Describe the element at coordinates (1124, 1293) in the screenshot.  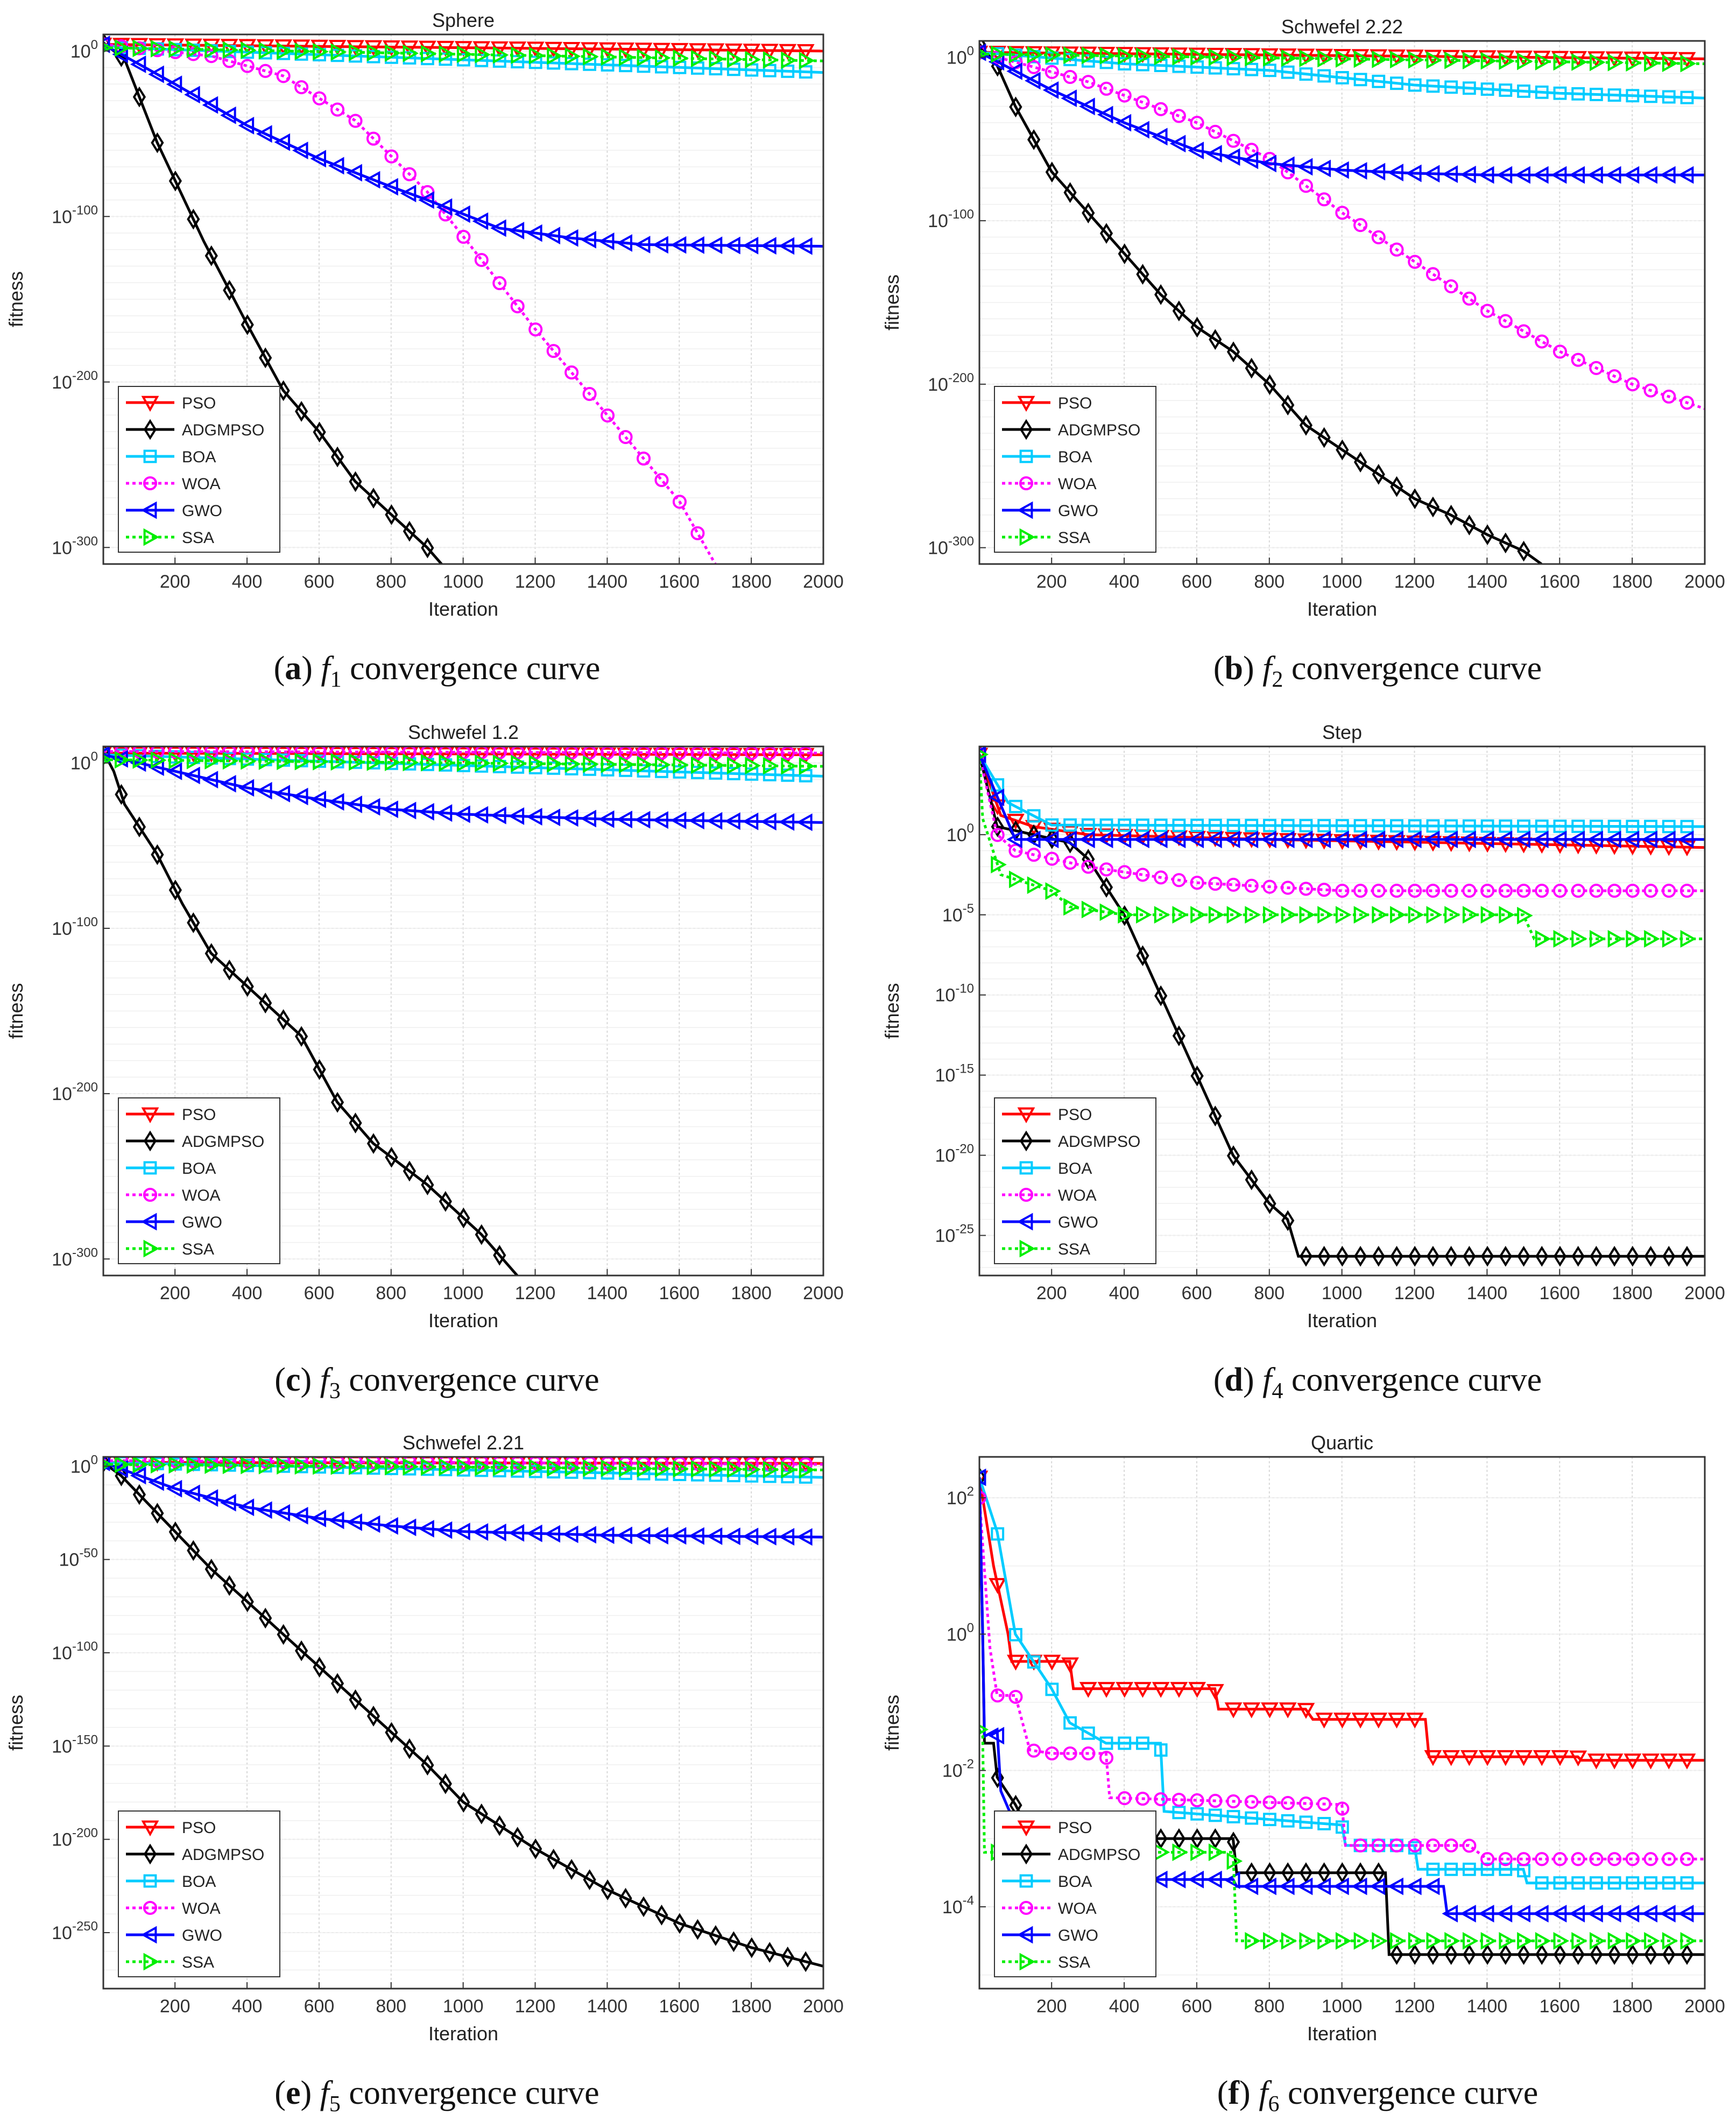
I see `x-tick-label: 400` at that location.